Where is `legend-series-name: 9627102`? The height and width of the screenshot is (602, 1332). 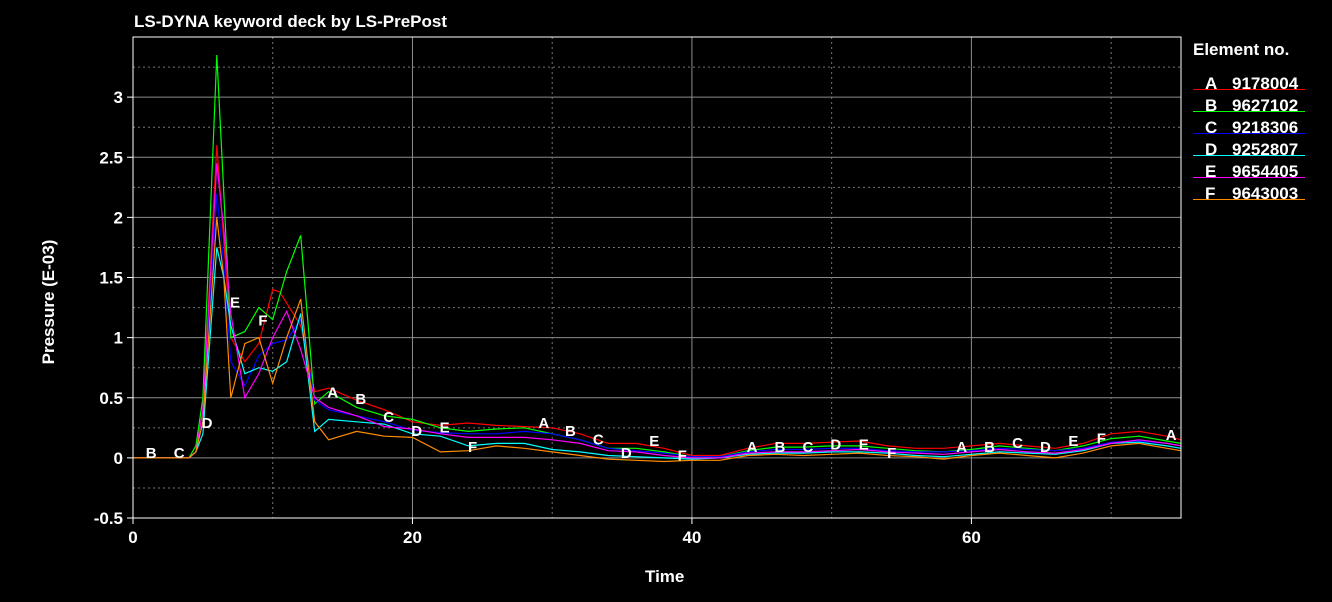
legend-series-name: 9627102 is located at coordinates (1265, 105).